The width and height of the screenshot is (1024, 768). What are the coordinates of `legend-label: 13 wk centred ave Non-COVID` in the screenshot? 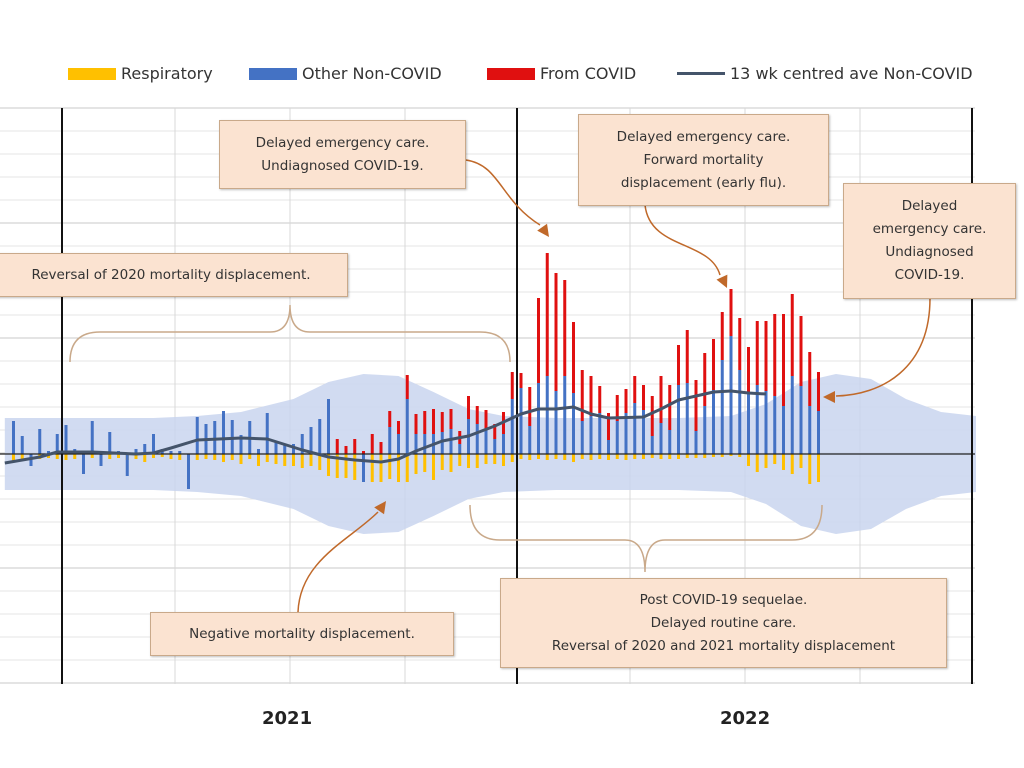 It's located at (851, 73).